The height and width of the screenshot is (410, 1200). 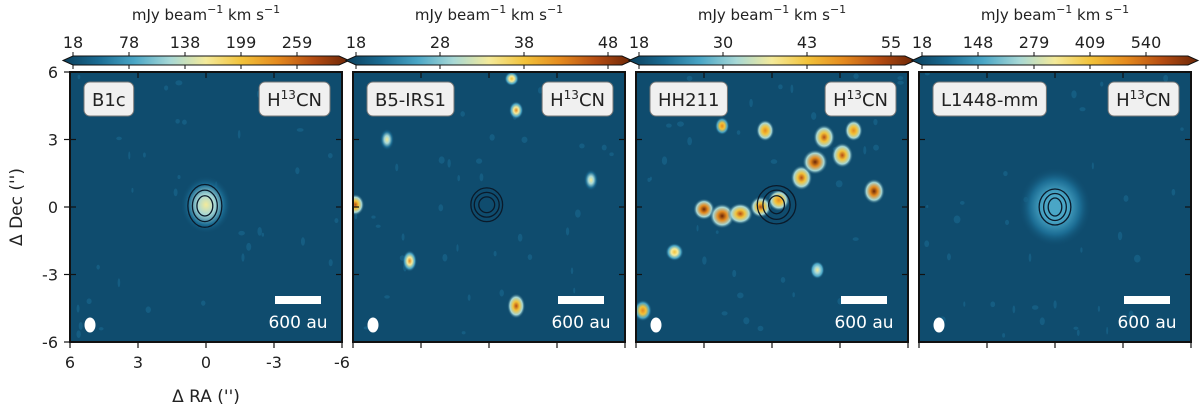 What do you see at coordinates (1034, 42) in the screenshot?
I see `colorbar-tick-label: 279` at bounding box center [1034, 42].